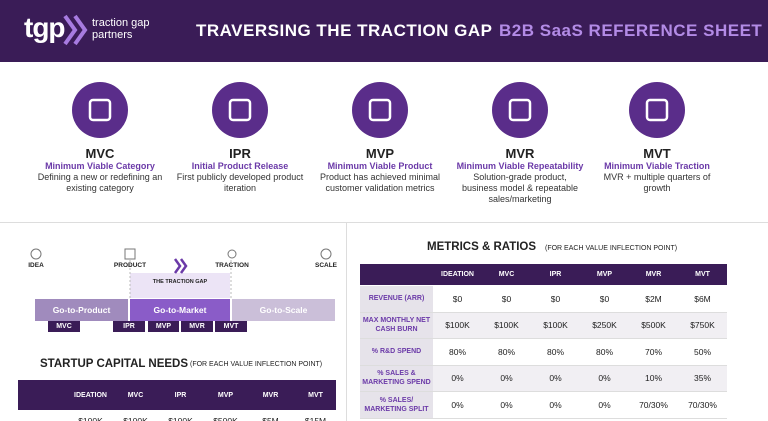 The height and width of the screenshot is (421, 768). Describe the element at coordinates (225, 395) in the screenshot. I see `capital-column: MVP` at that location.